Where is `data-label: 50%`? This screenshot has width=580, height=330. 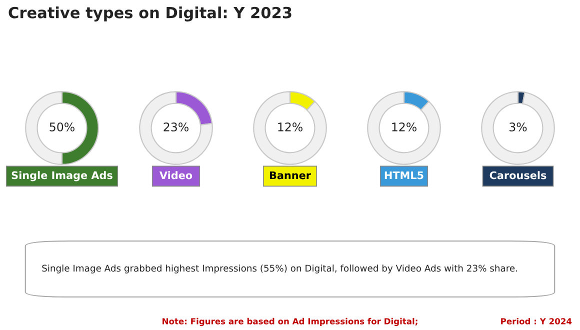
data-label: 50% is located at coordinates (62, 127).